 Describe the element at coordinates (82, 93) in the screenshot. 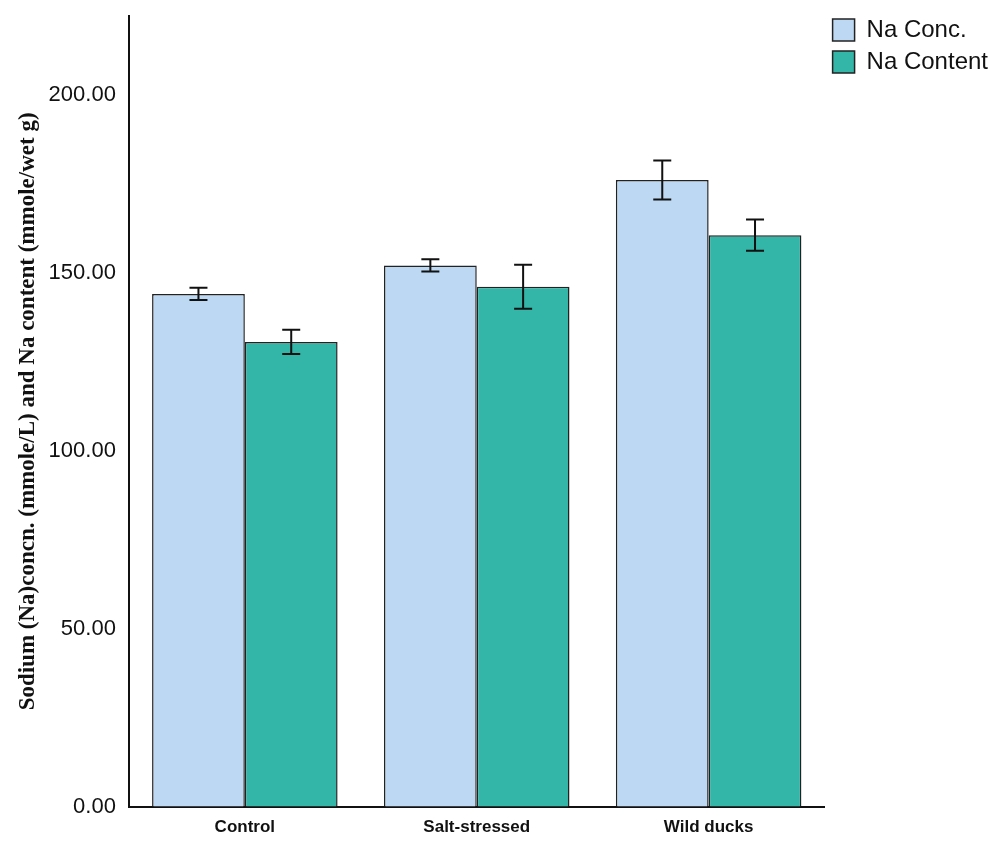

I see `y-tick-label: 200.00` at that location.